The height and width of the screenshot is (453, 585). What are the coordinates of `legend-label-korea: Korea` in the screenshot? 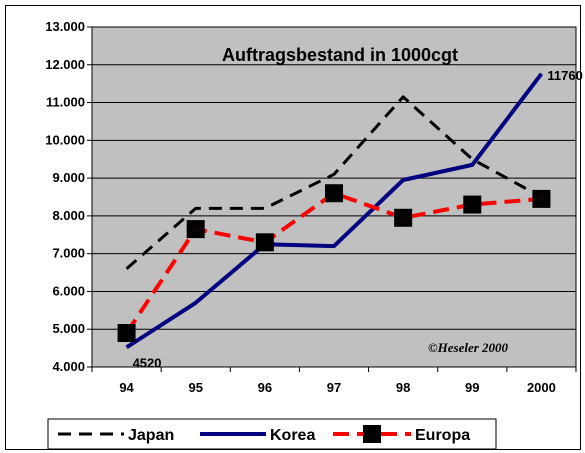 It's located at (292, 435).